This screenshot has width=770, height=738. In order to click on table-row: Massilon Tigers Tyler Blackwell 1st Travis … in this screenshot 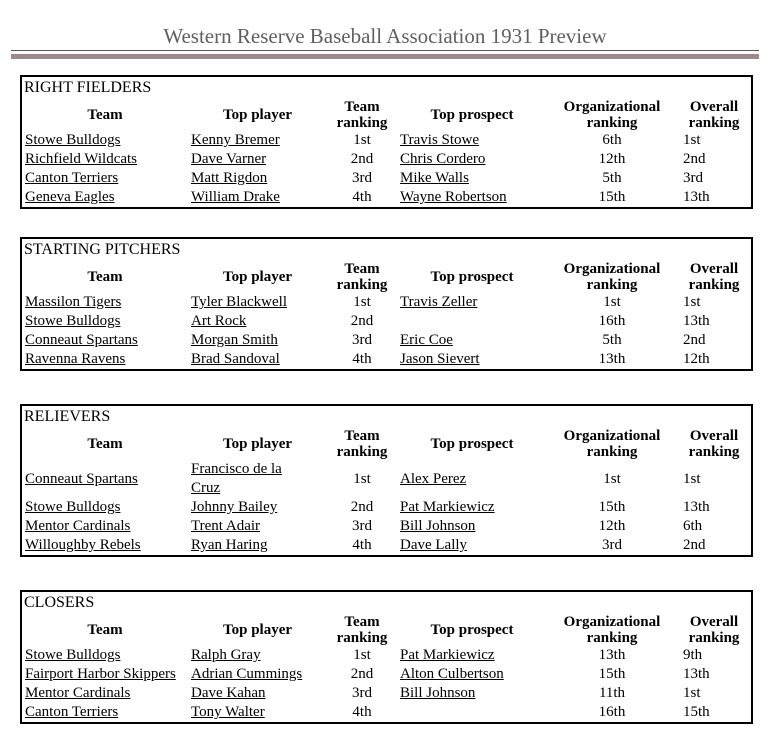, I will do `click(386, 302)`.